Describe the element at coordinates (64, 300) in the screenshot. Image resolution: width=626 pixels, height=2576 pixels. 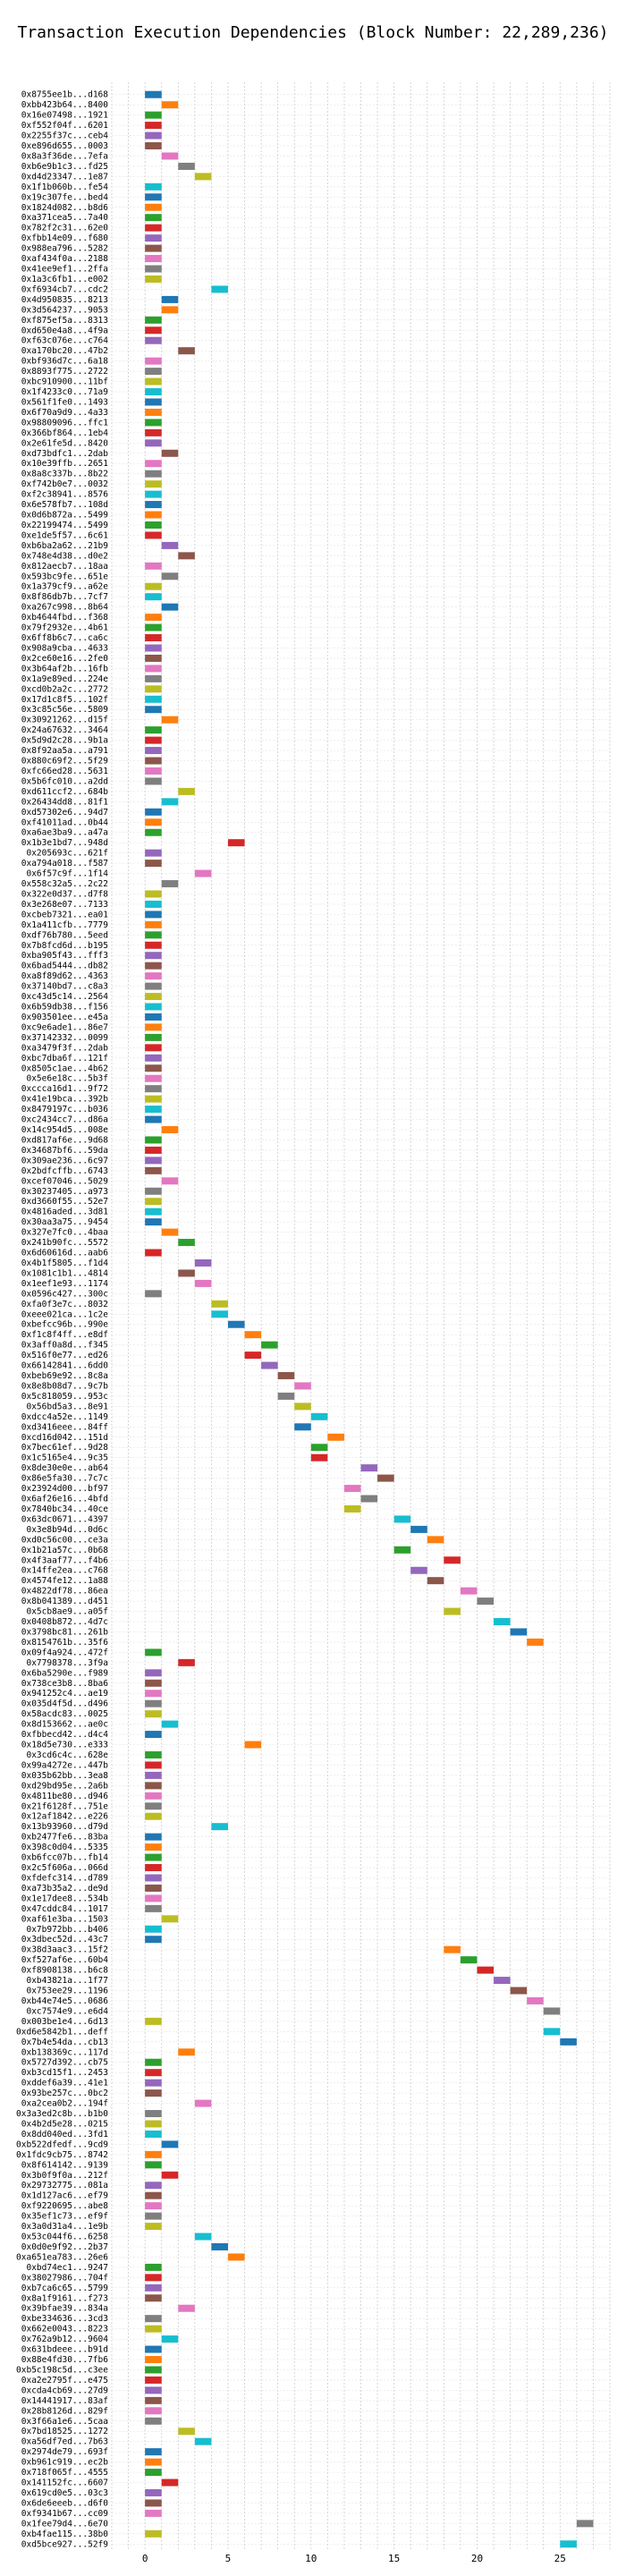
I see `transaction-hash-label: 0x4d950835...8213` at that location.